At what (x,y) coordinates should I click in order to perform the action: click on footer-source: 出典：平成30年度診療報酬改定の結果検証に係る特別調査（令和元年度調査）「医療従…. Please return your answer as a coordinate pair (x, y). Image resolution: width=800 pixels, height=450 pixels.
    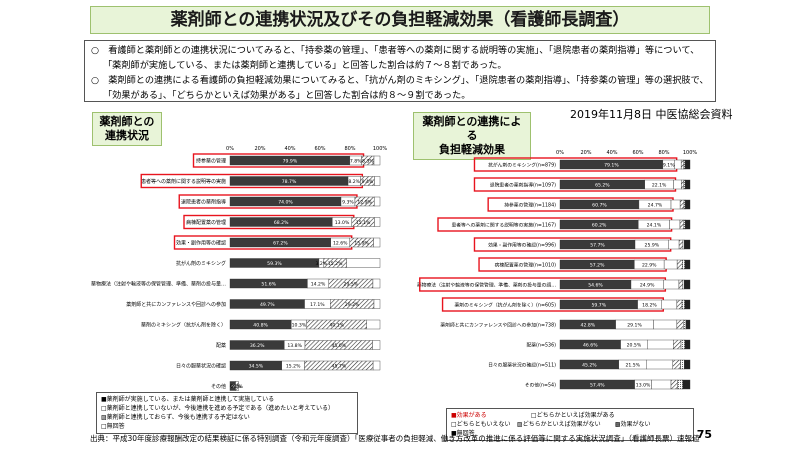
    Looking at the image, I should click on (395, 438).